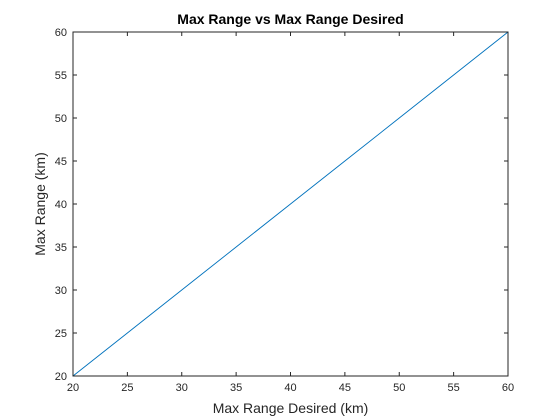 This screenshot has height=420, width=560. I want to click on x-tick-label: 55, so click(454, 388).